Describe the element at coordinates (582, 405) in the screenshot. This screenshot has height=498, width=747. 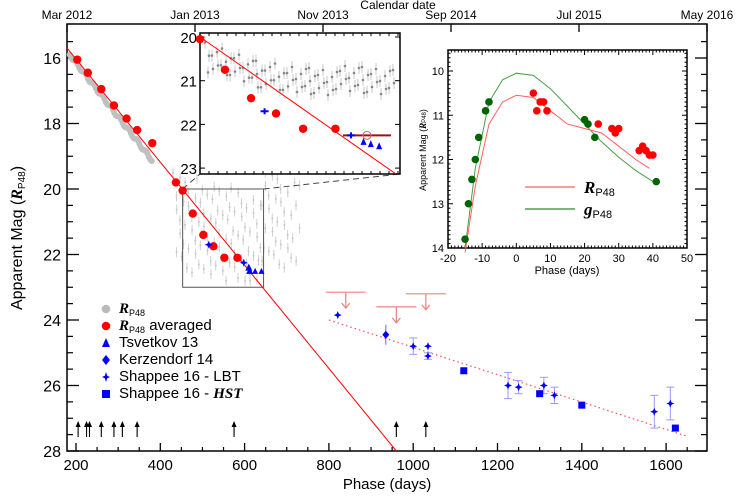
I see `hst-point` at that location.